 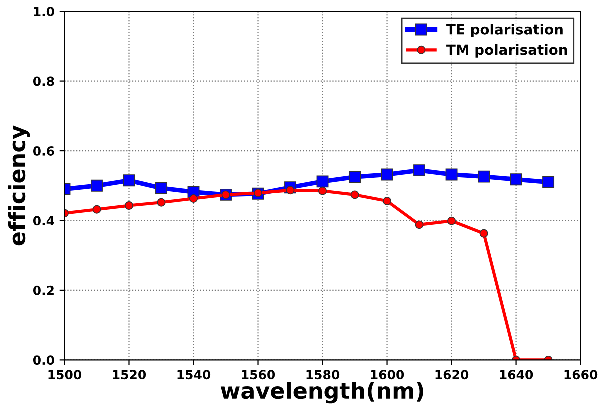 I want to click on y-tick-label: 0.8, so click(x=43, y=81).